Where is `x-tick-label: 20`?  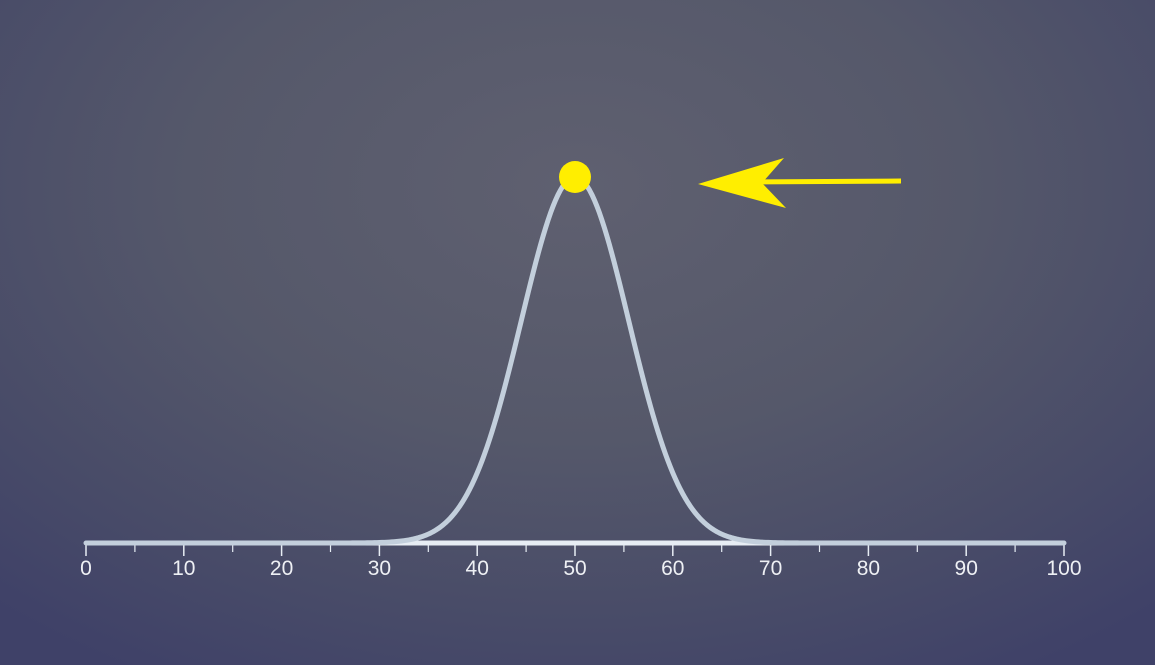
x-tick-label: 20 is located at coordinates (281, 568).